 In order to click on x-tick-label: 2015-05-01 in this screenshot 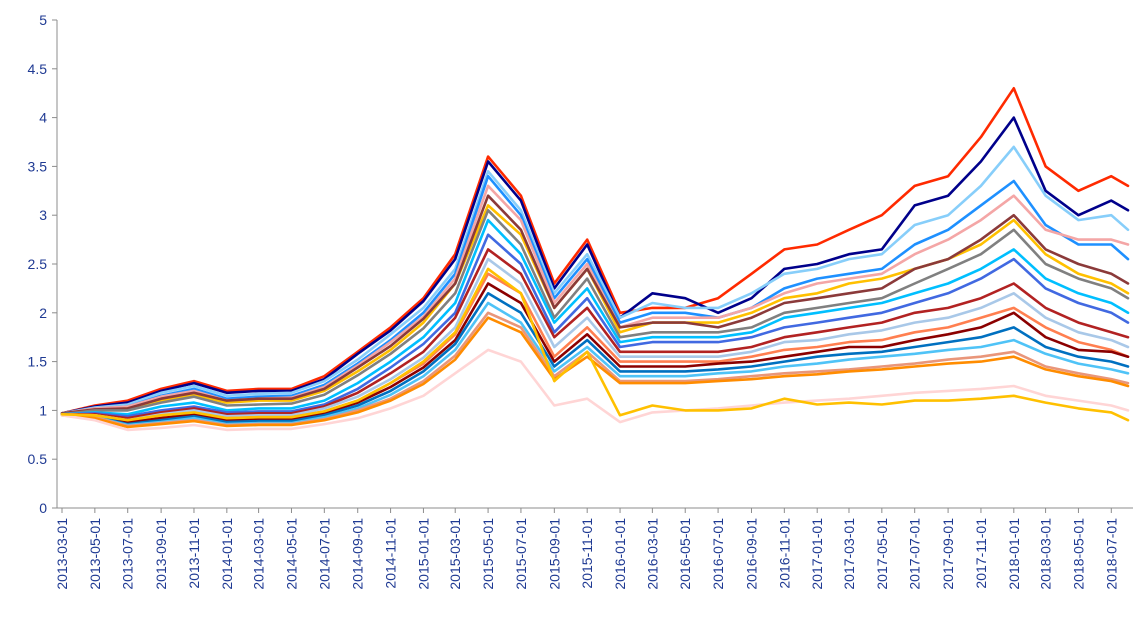, I will do `click(488, 554)`.